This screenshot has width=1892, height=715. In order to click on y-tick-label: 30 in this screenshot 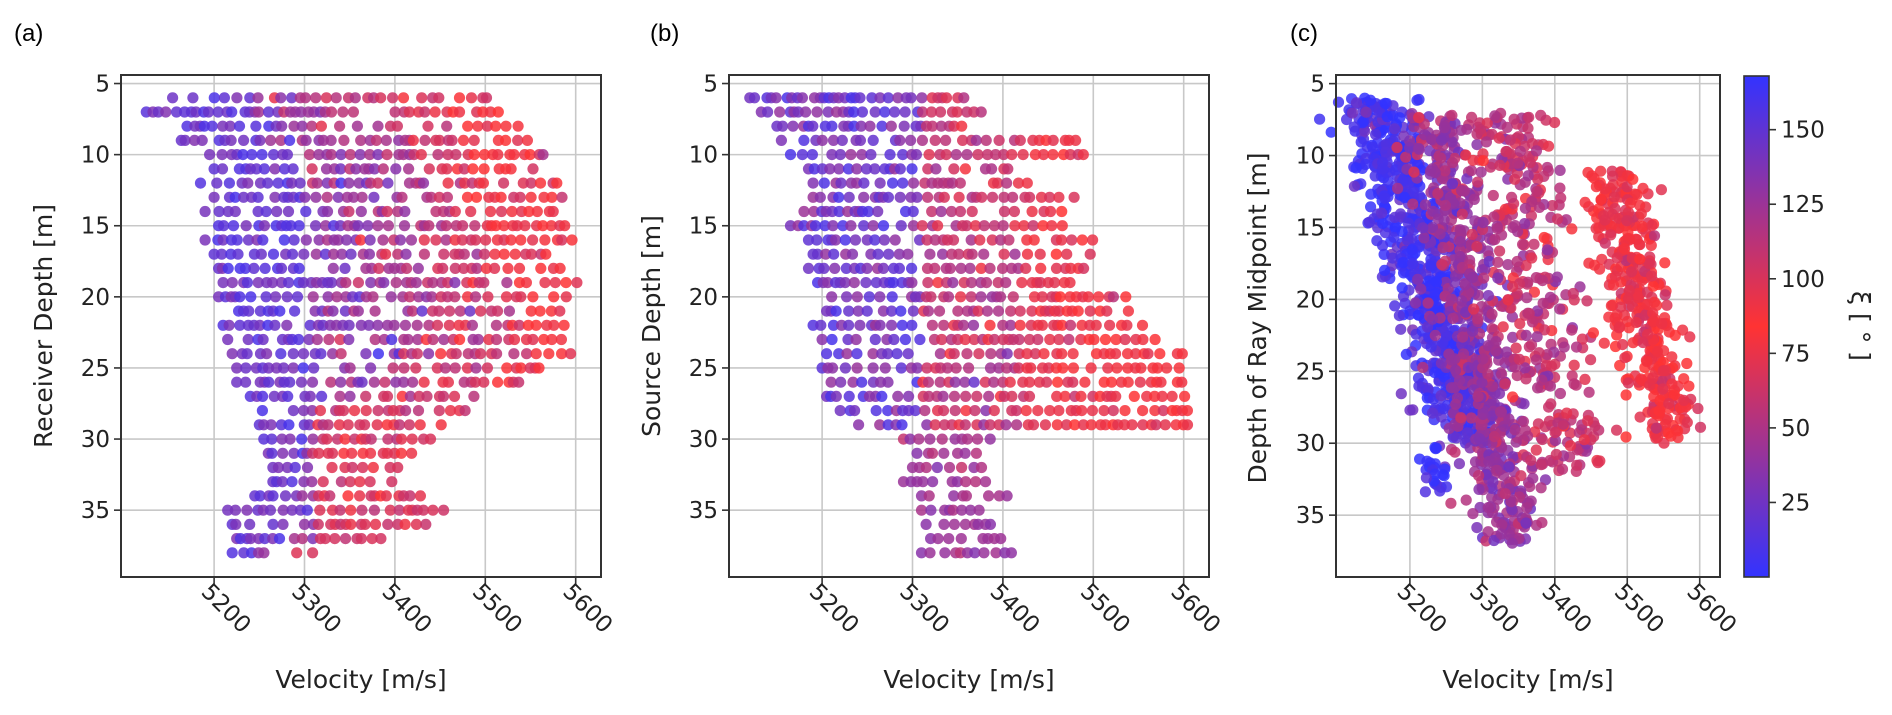, I will do `click(1310, 444)`.